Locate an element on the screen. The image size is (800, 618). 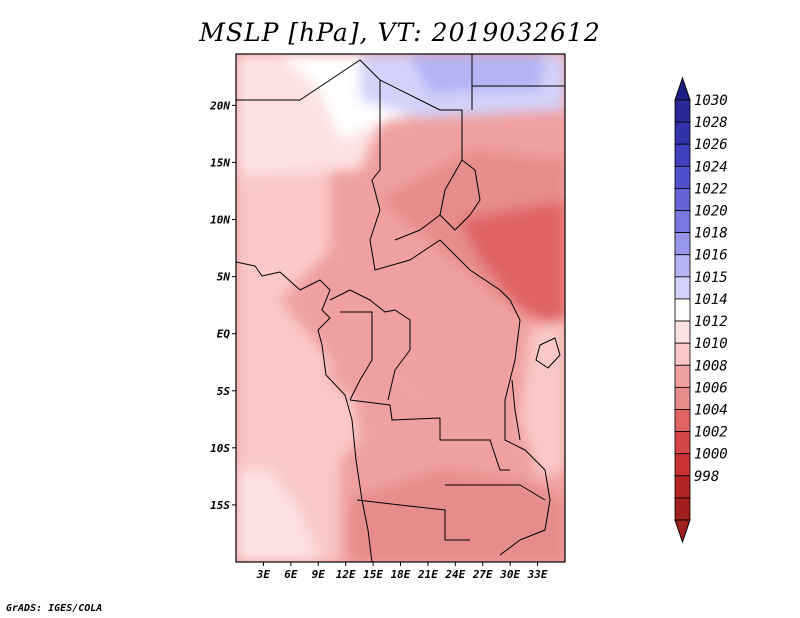
colorbar-label: 1008 is located at coordinates (711, 366).